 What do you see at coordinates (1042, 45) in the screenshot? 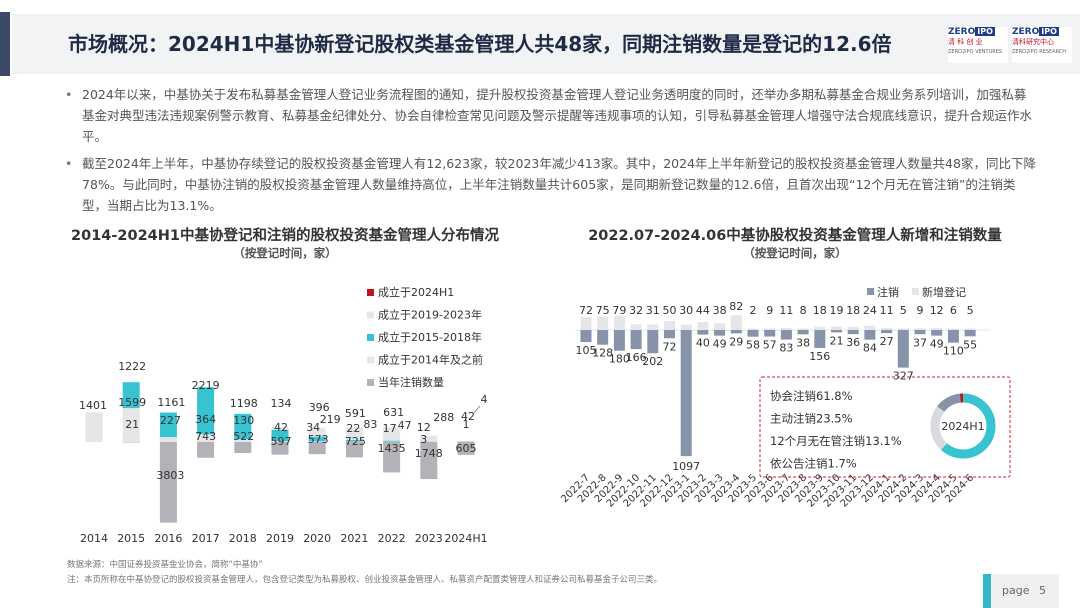
I see `zero2ipo-research-logo: ZERO IPO 清科研究中心 ZERO2IPO RESEARCH` at bounding box center [1042, 45].